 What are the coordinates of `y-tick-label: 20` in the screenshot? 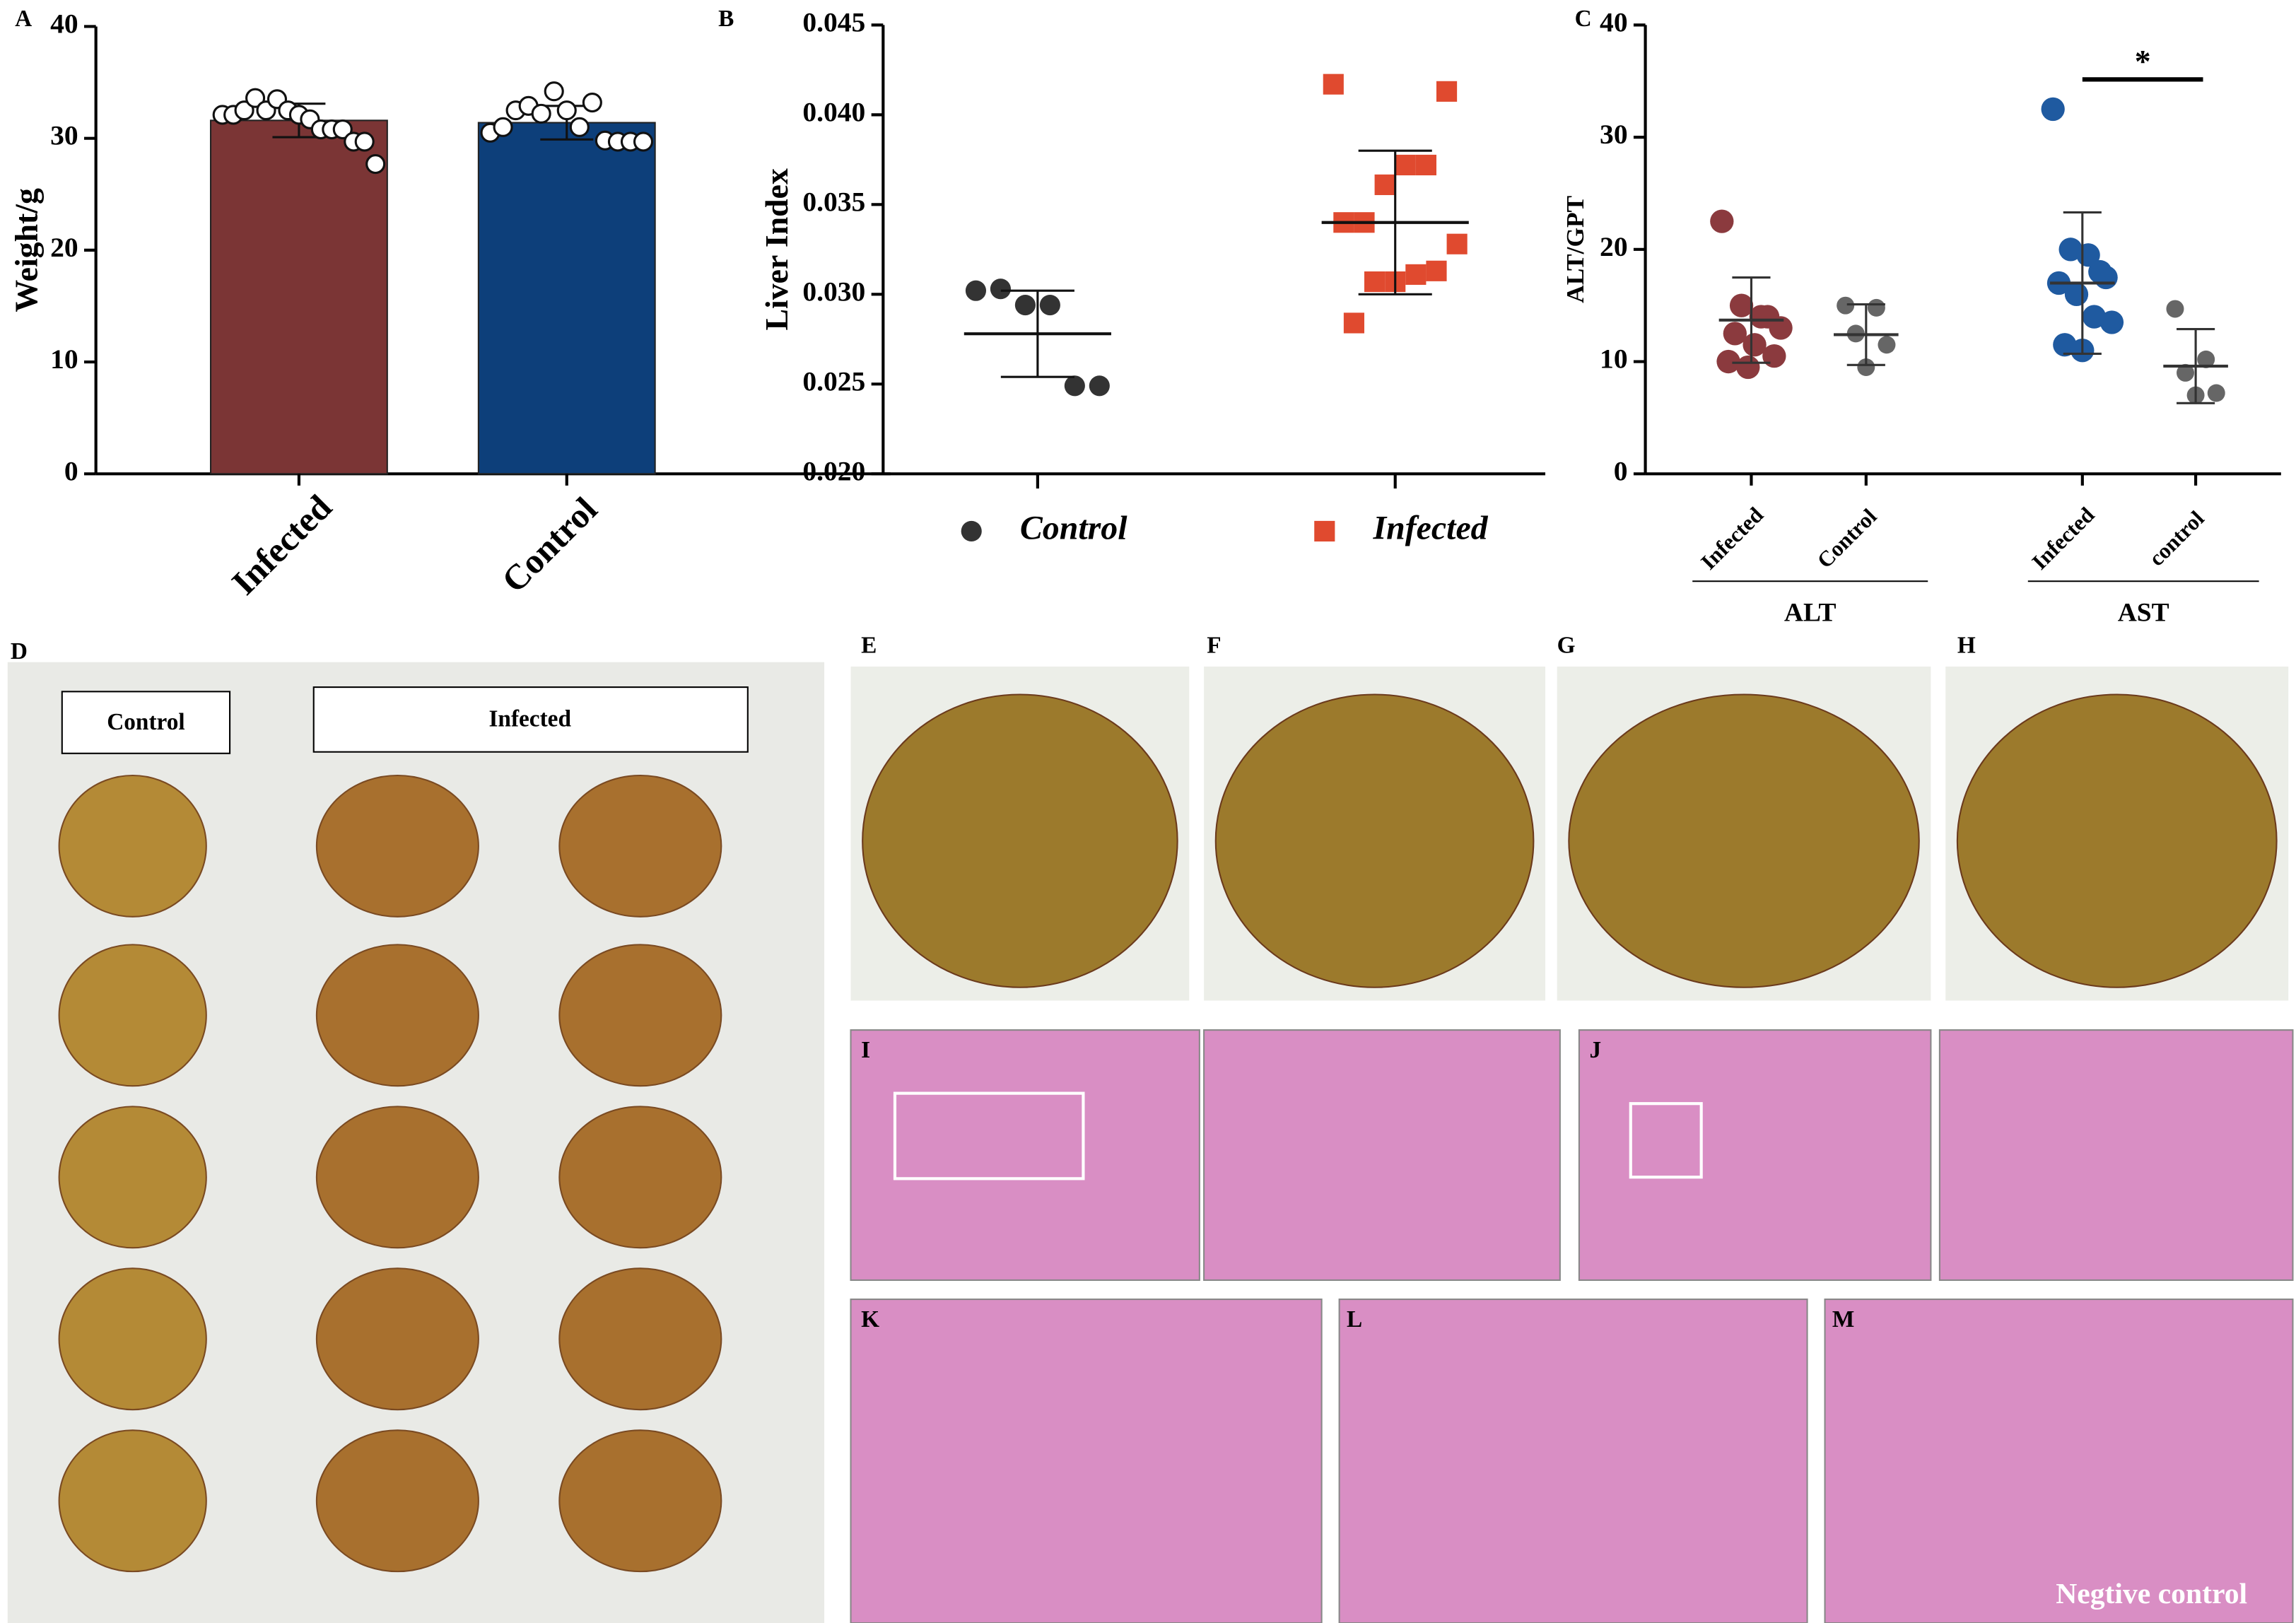 It's located at (64, 247).